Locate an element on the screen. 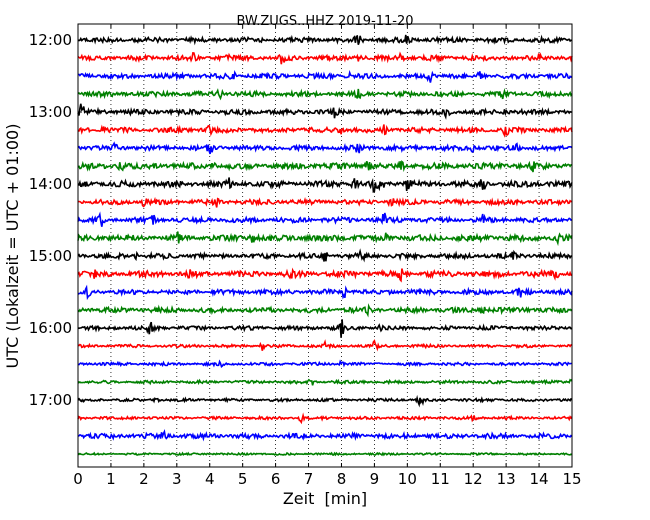 This screenshot has width=650, height=520. x-tick-label: 5 is located at coordinates (243, 479).